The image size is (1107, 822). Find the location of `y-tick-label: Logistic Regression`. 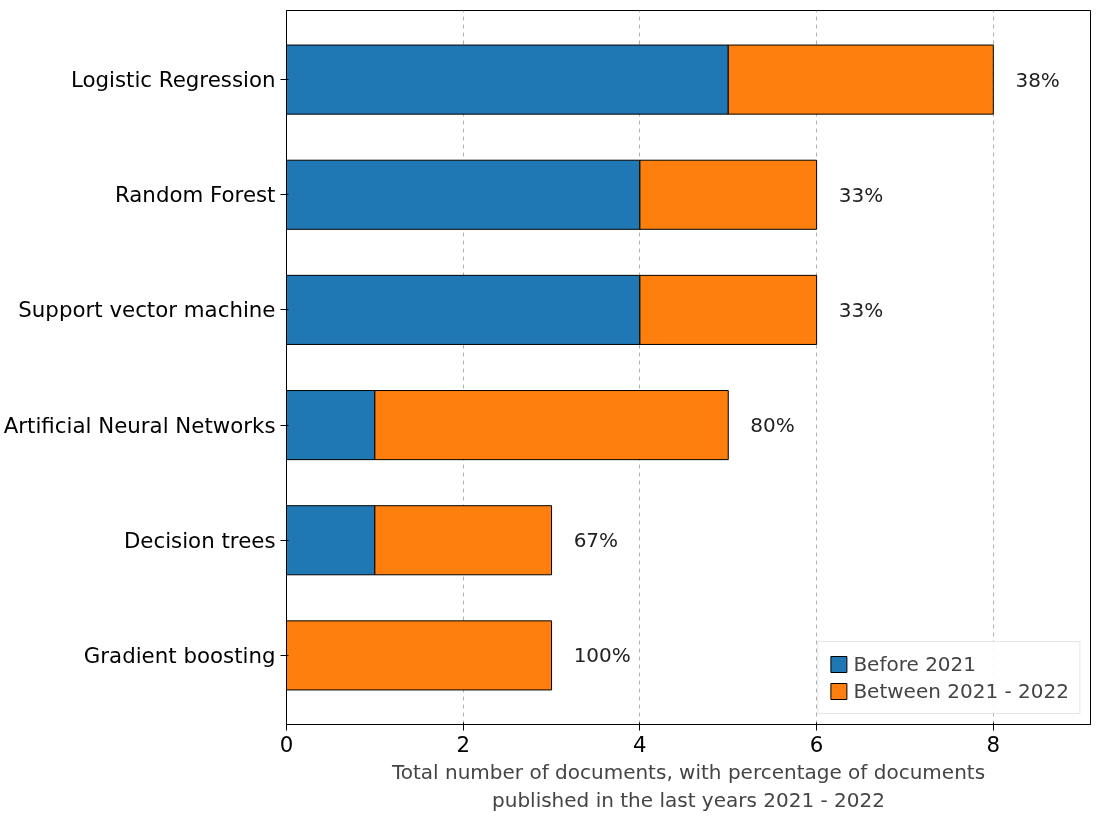

y-tick-label: Logistic Regression is located at coordinates (173, 80).